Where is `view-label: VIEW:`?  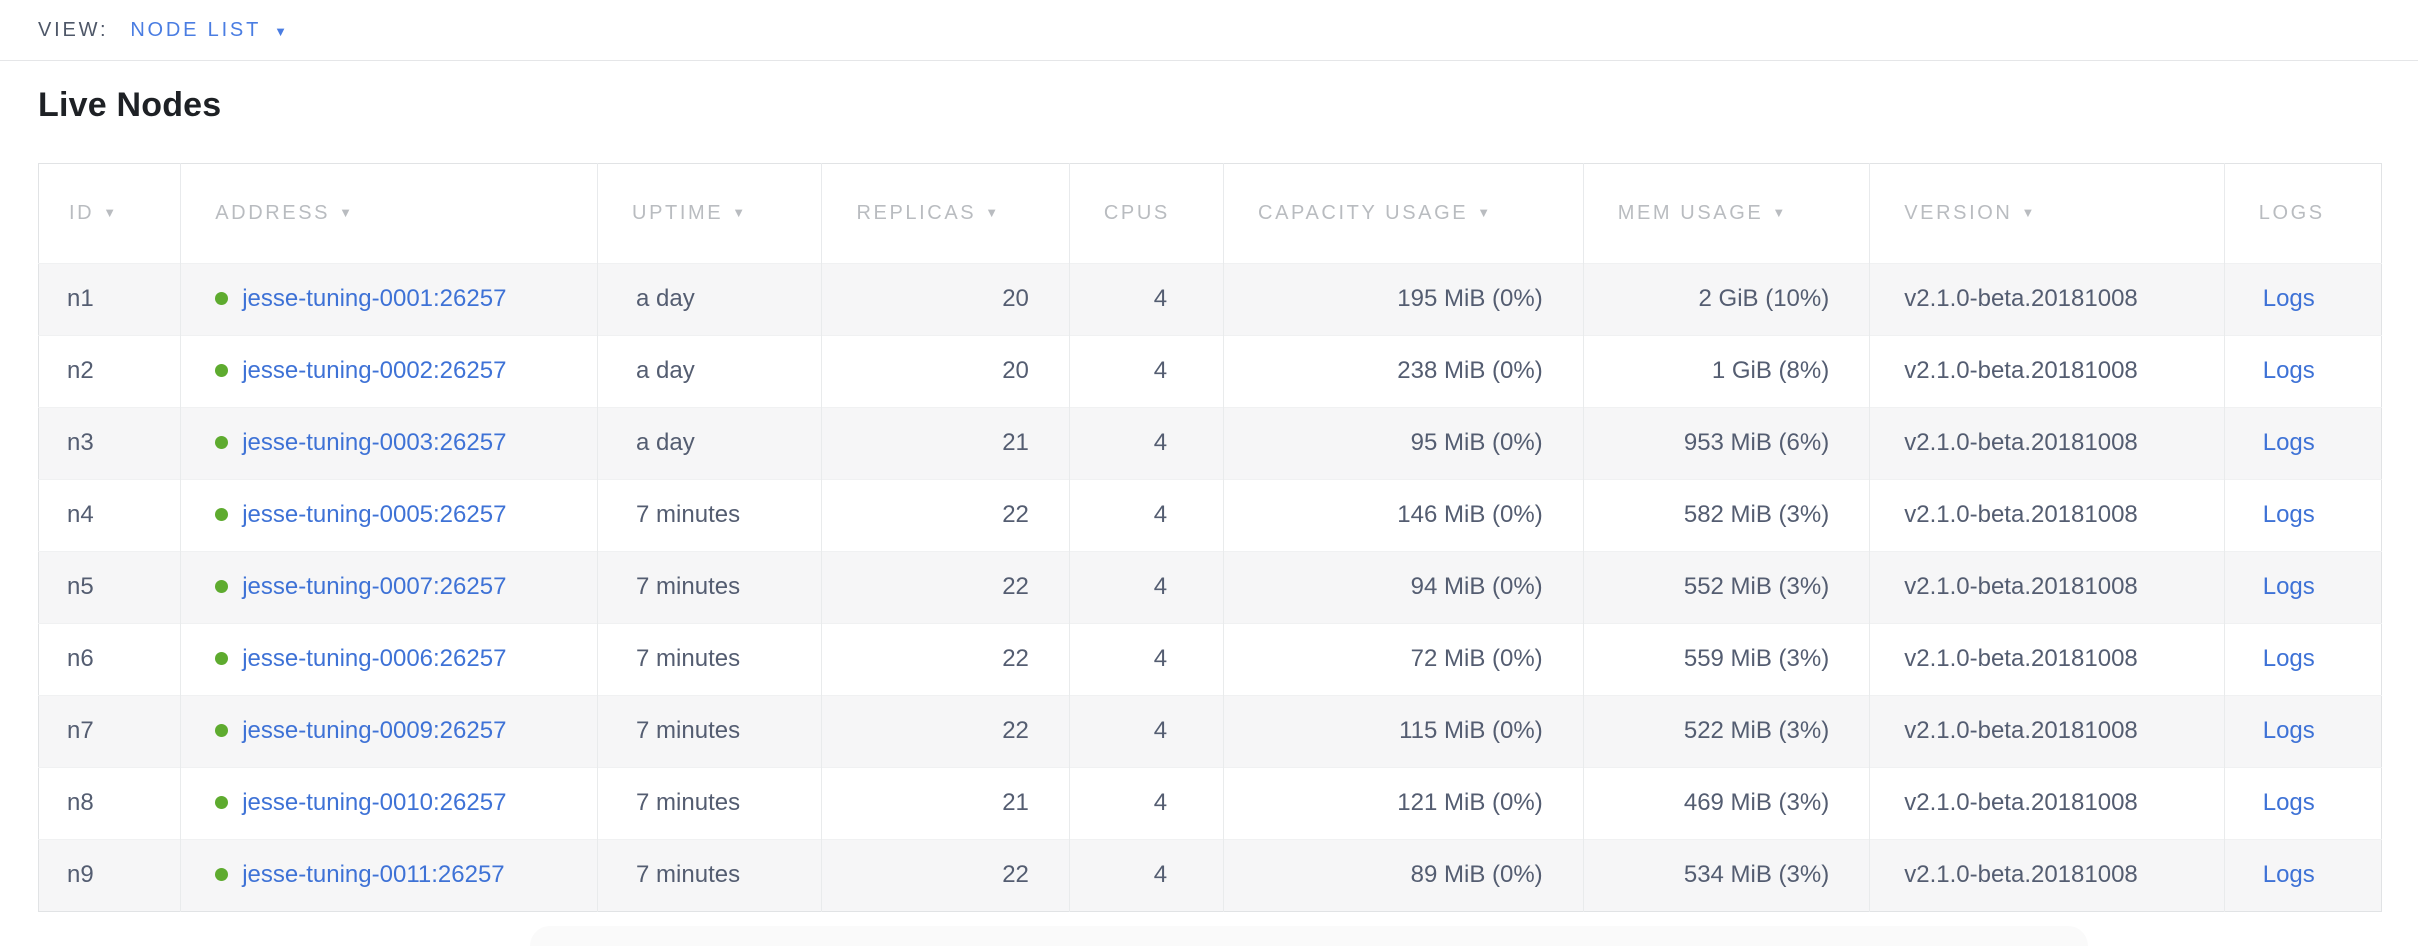
view-label: VIEW: is located at coordinates (73, 29).